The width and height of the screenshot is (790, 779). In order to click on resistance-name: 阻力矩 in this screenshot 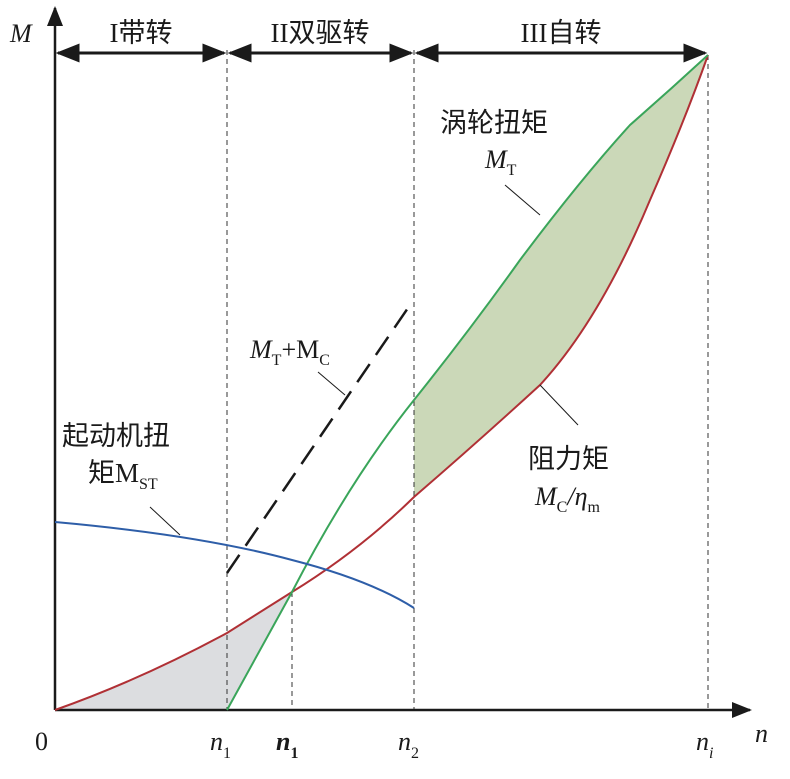, I will do `click(568, 459)`.